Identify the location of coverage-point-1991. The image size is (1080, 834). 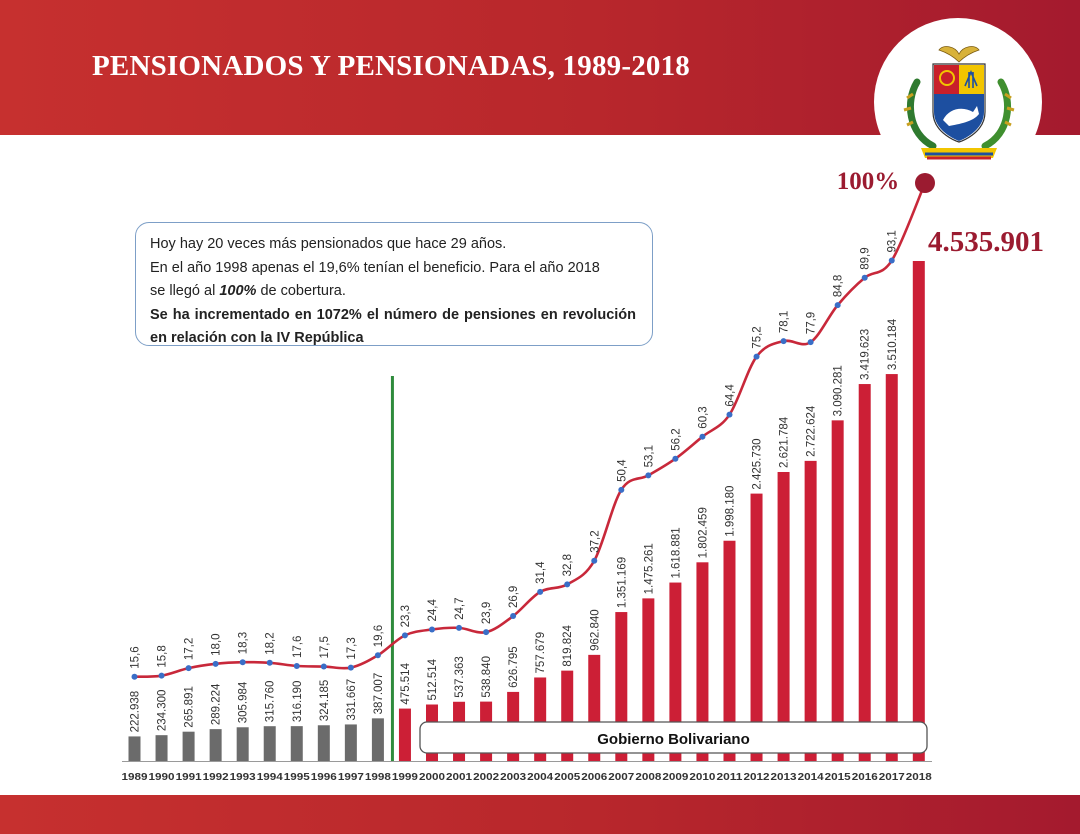
(188, 668).